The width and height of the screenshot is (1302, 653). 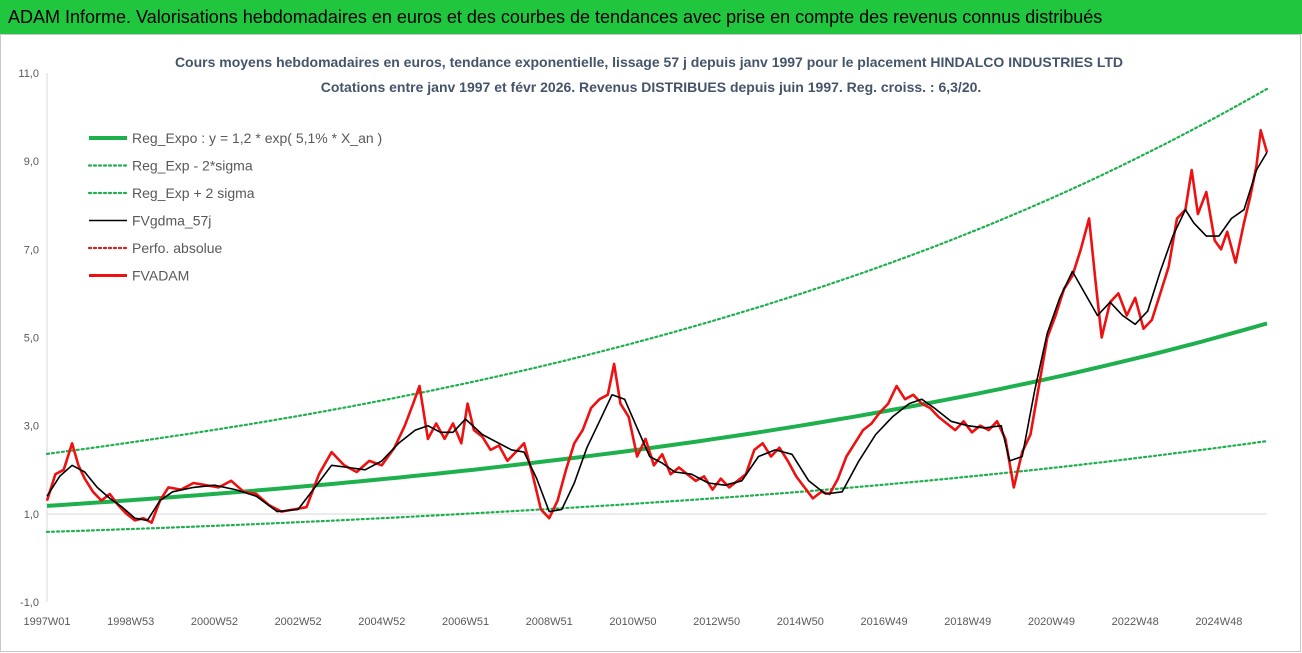 What do you see at coordinates (1135, 622) in the screenshot?
I see `x-tick-label: 2022W48` at bounding box center [1135, 622].